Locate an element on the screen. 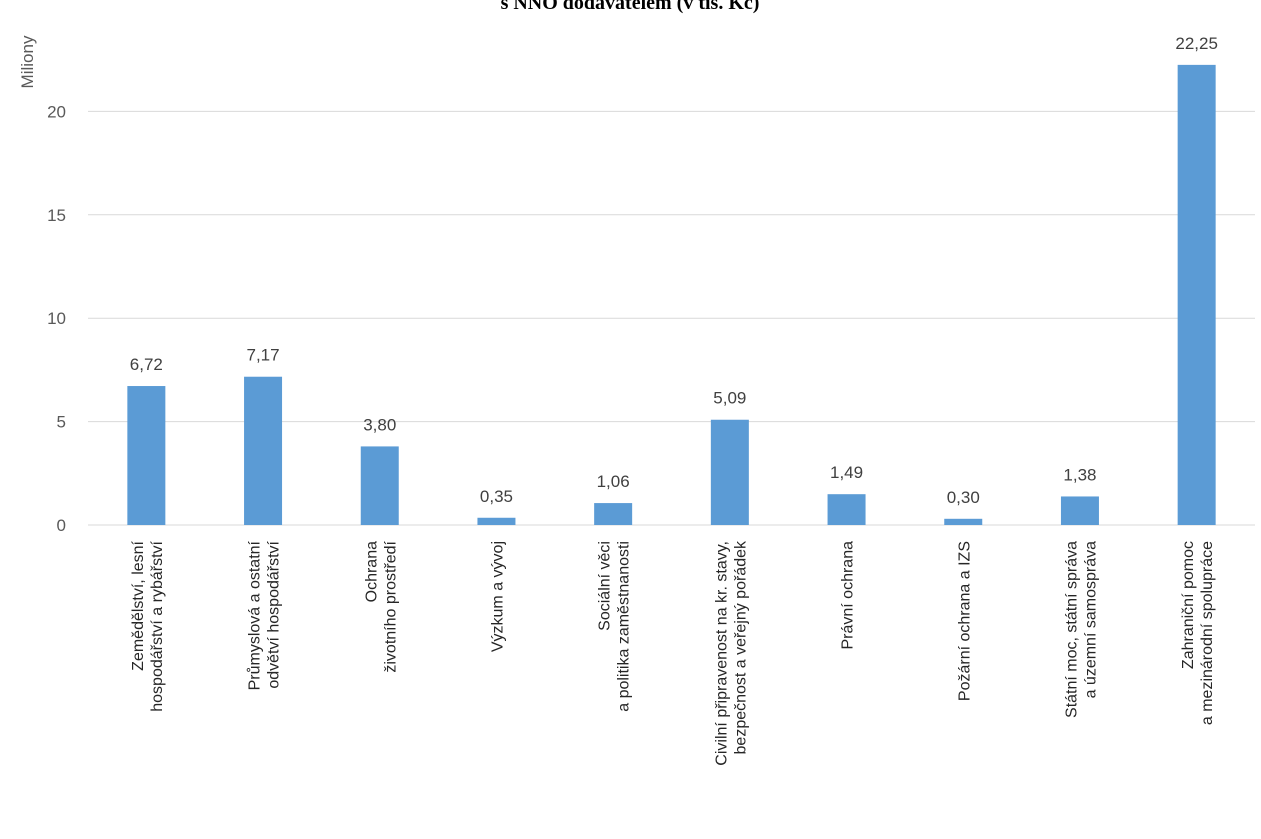 Image resolution: width=1261 pixels, height=839 pixels. category-label: Ochrana životního prostředí is located at coordinates (381, 606).